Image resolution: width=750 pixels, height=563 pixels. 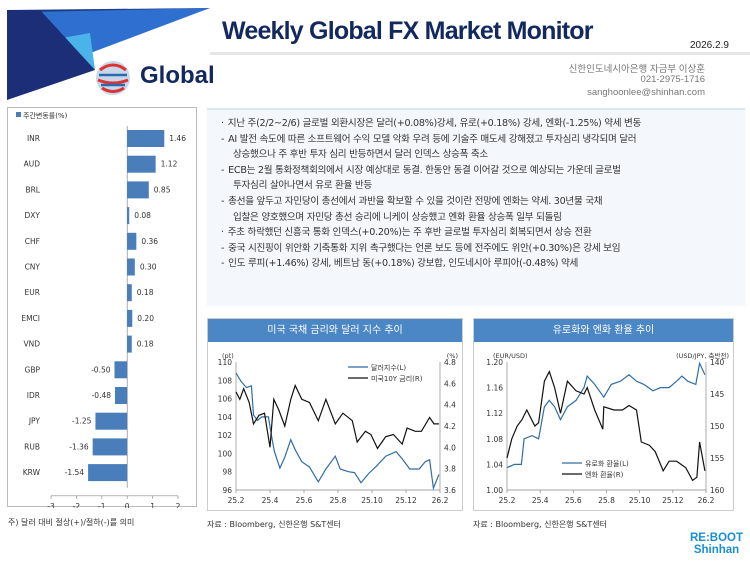 I want to click on legend-label: 엔화 환율(R), so click(x=604, y=474).